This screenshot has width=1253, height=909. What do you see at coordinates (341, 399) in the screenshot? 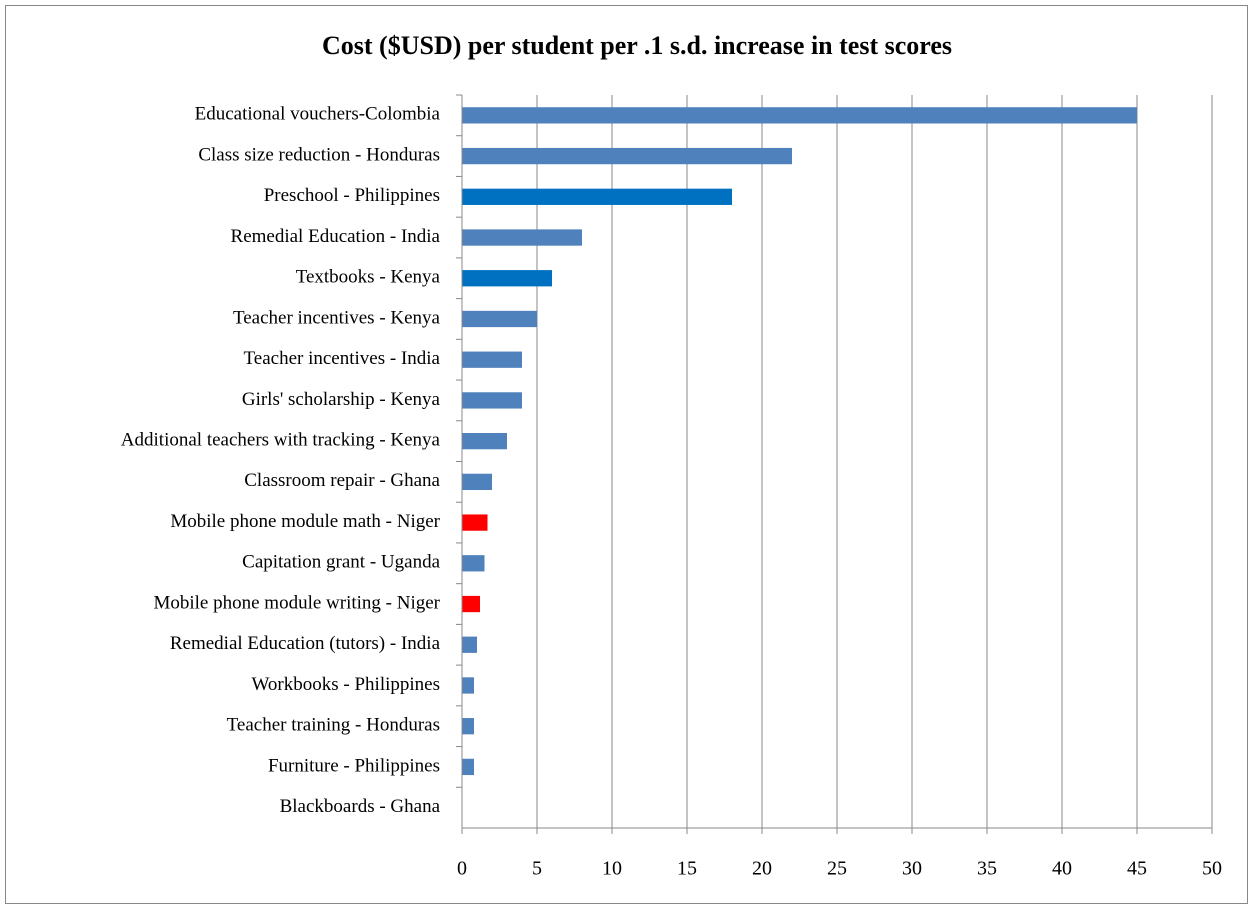
I see `y-tick-label: Girls' scholarship - Kenya` at bounding box center [341, 399].